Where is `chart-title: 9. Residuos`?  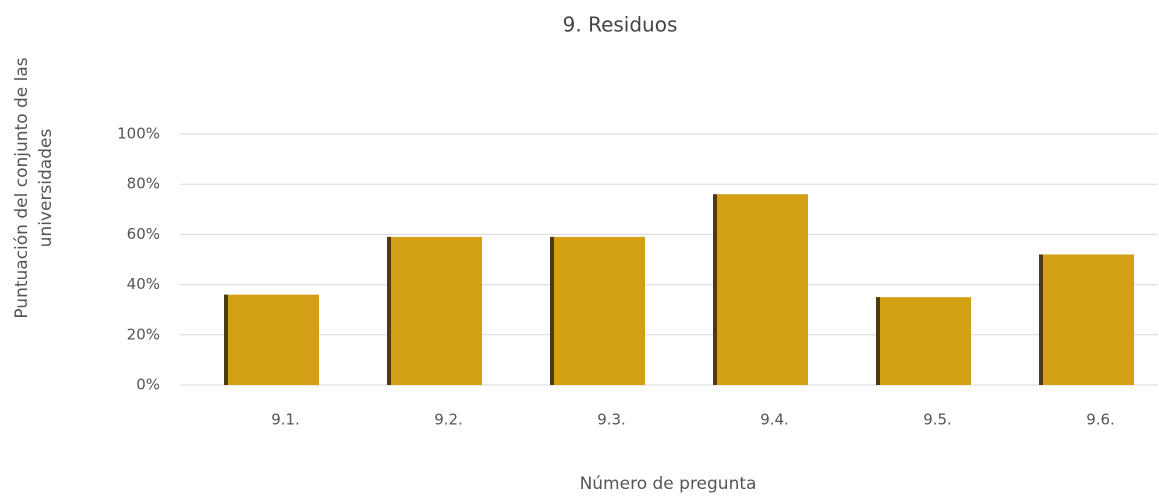 chart-title: 9. Residuos is located at coordinates (620, 25).